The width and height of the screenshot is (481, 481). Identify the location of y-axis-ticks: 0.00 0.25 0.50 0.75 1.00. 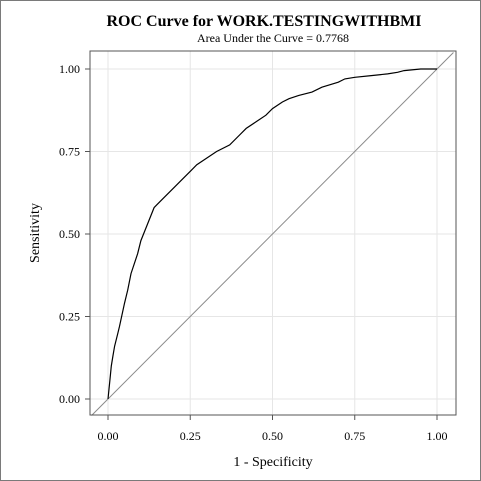
(74, 234).